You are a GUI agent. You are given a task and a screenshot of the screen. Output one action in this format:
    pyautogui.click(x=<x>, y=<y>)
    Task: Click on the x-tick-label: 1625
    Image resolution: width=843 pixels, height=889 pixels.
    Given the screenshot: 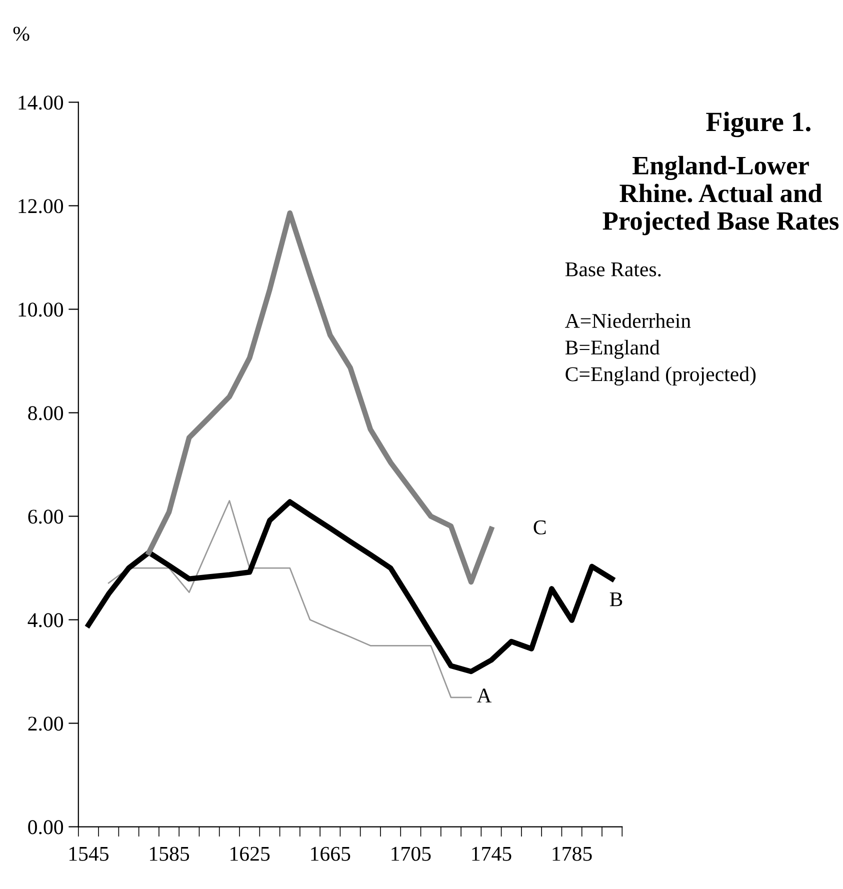 What is the action you would take?
    pyautogui.click(x=250, y=853)
    